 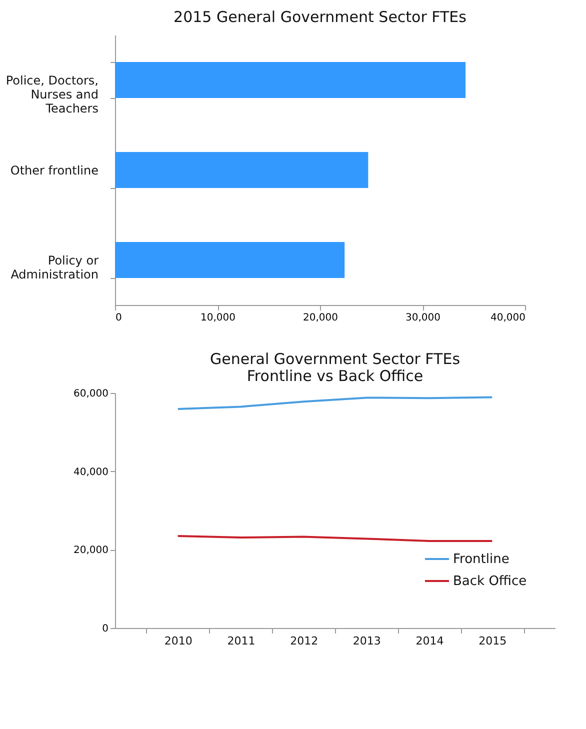 What do you see at coordinates (91, 472) in the screenshot?
I see `y-tick-label: 40,000` at bounding box center [91, 472].